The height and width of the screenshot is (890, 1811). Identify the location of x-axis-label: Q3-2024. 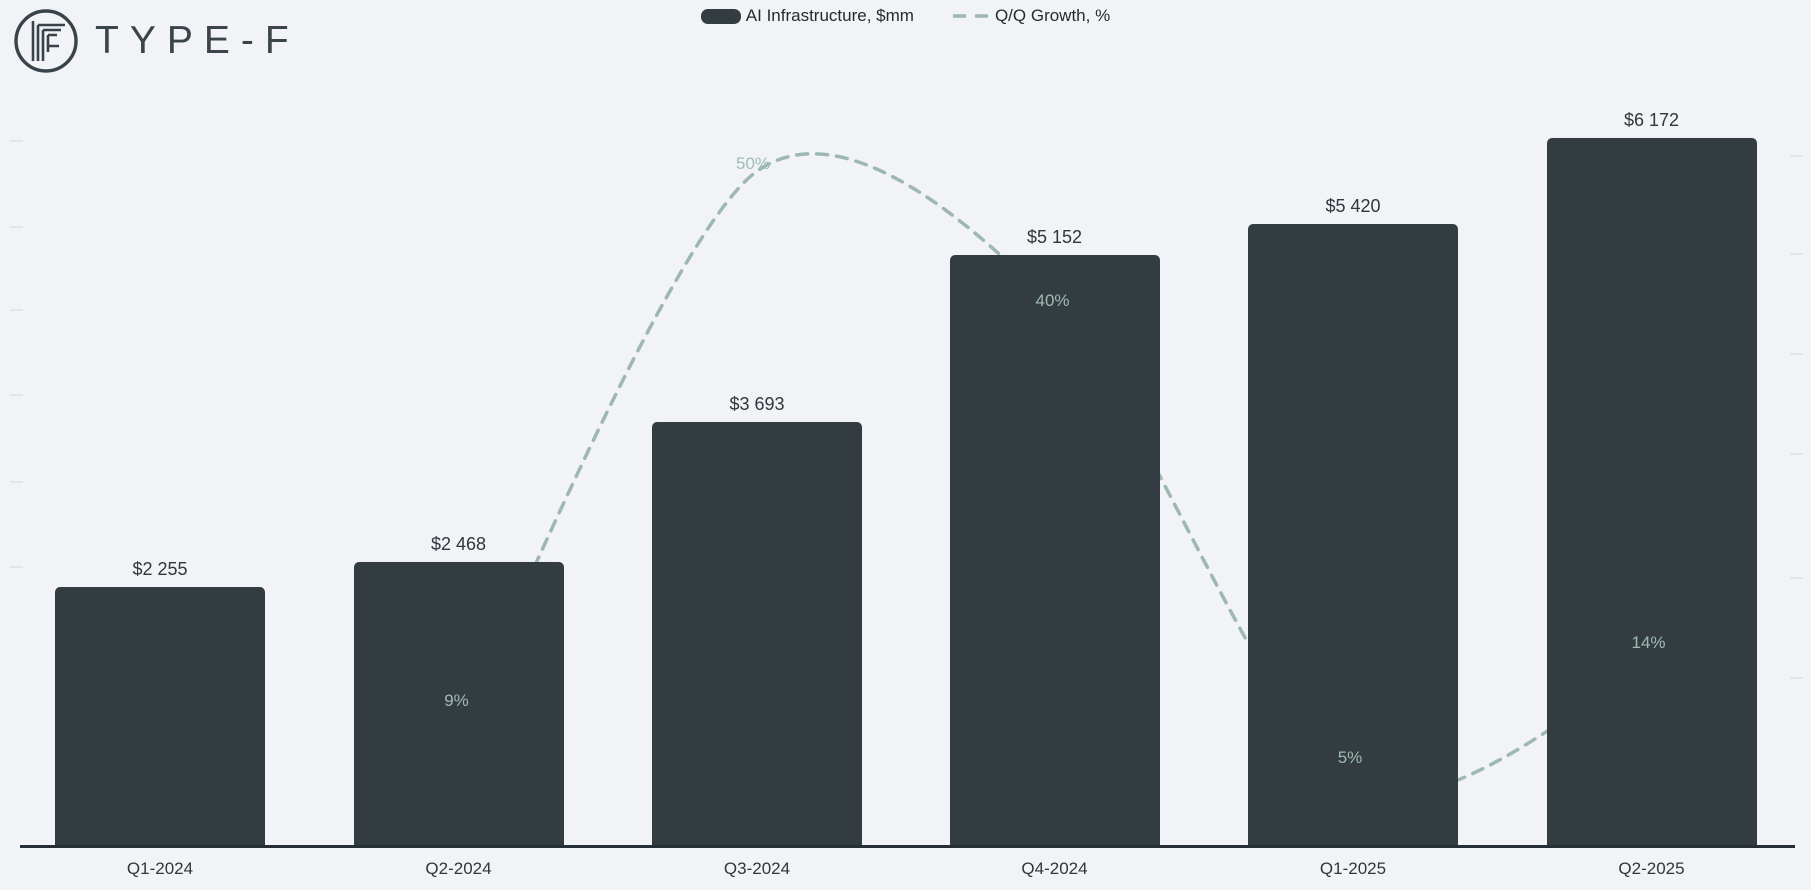
(757, 868).